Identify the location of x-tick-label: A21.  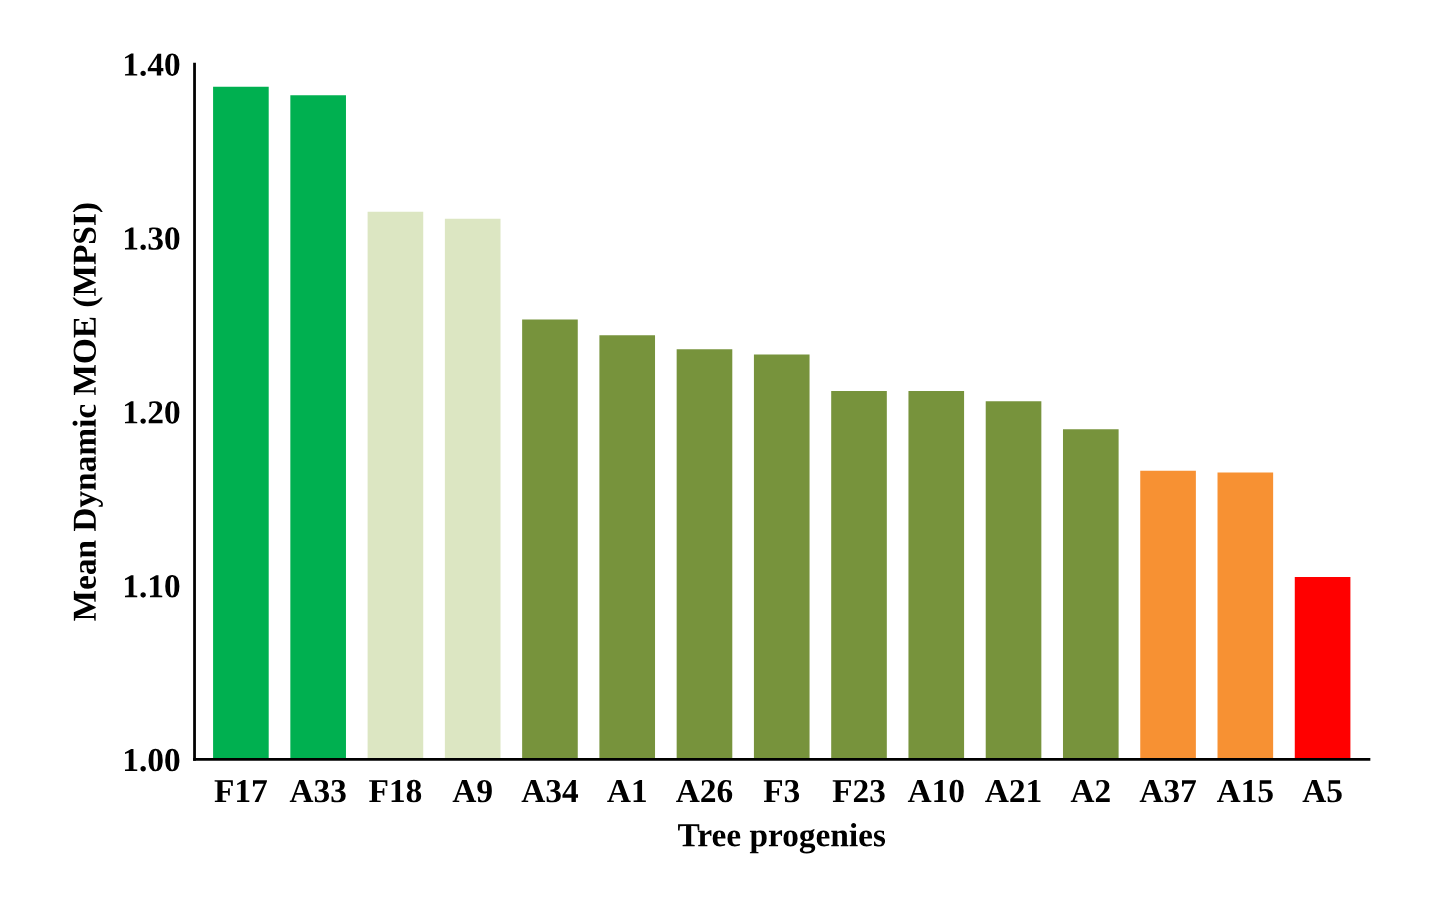
(1013, 791).